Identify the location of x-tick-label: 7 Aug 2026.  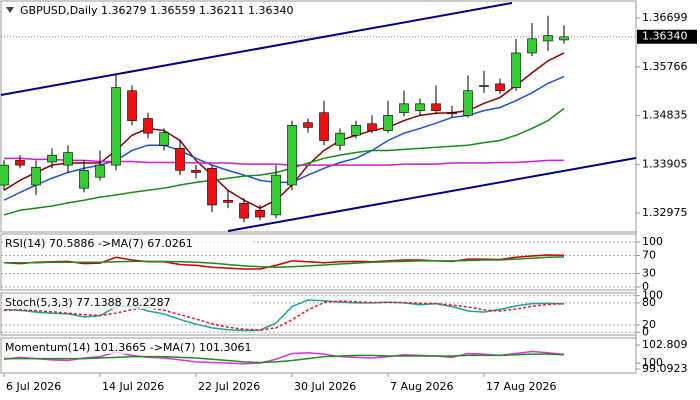
(421, 386).